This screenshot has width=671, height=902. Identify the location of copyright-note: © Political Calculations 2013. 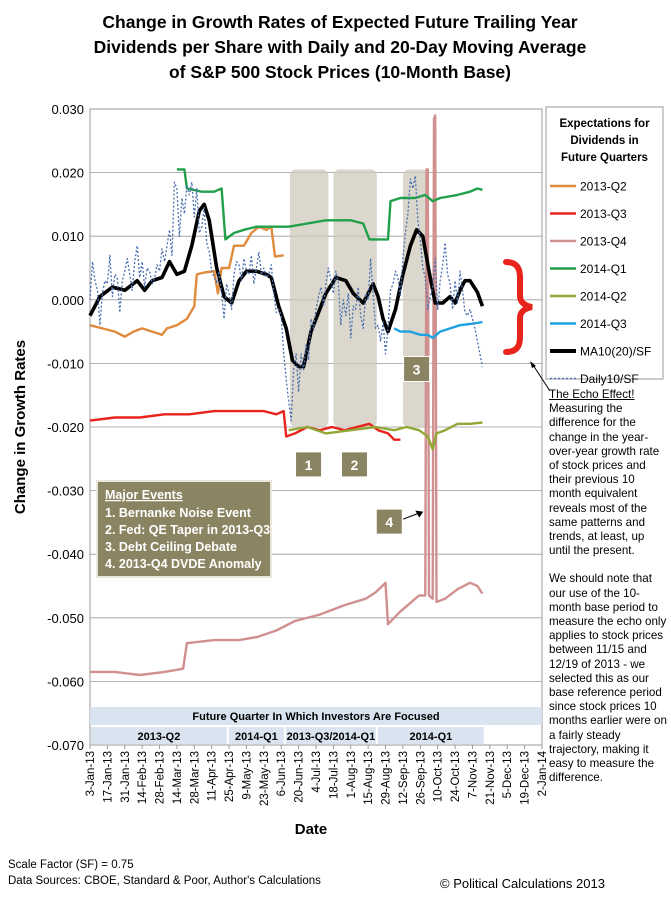
(522, 883).